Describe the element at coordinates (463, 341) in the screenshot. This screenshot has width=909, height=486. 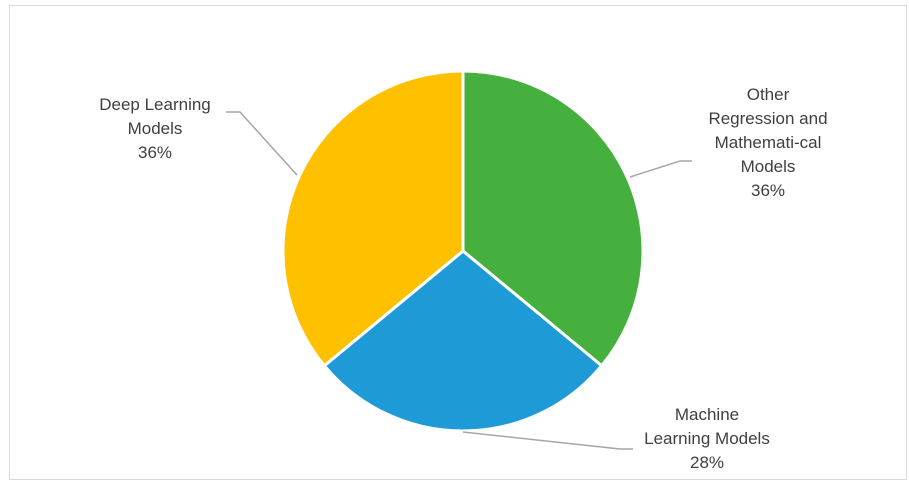
I see `slice-machine-learning` at that location.